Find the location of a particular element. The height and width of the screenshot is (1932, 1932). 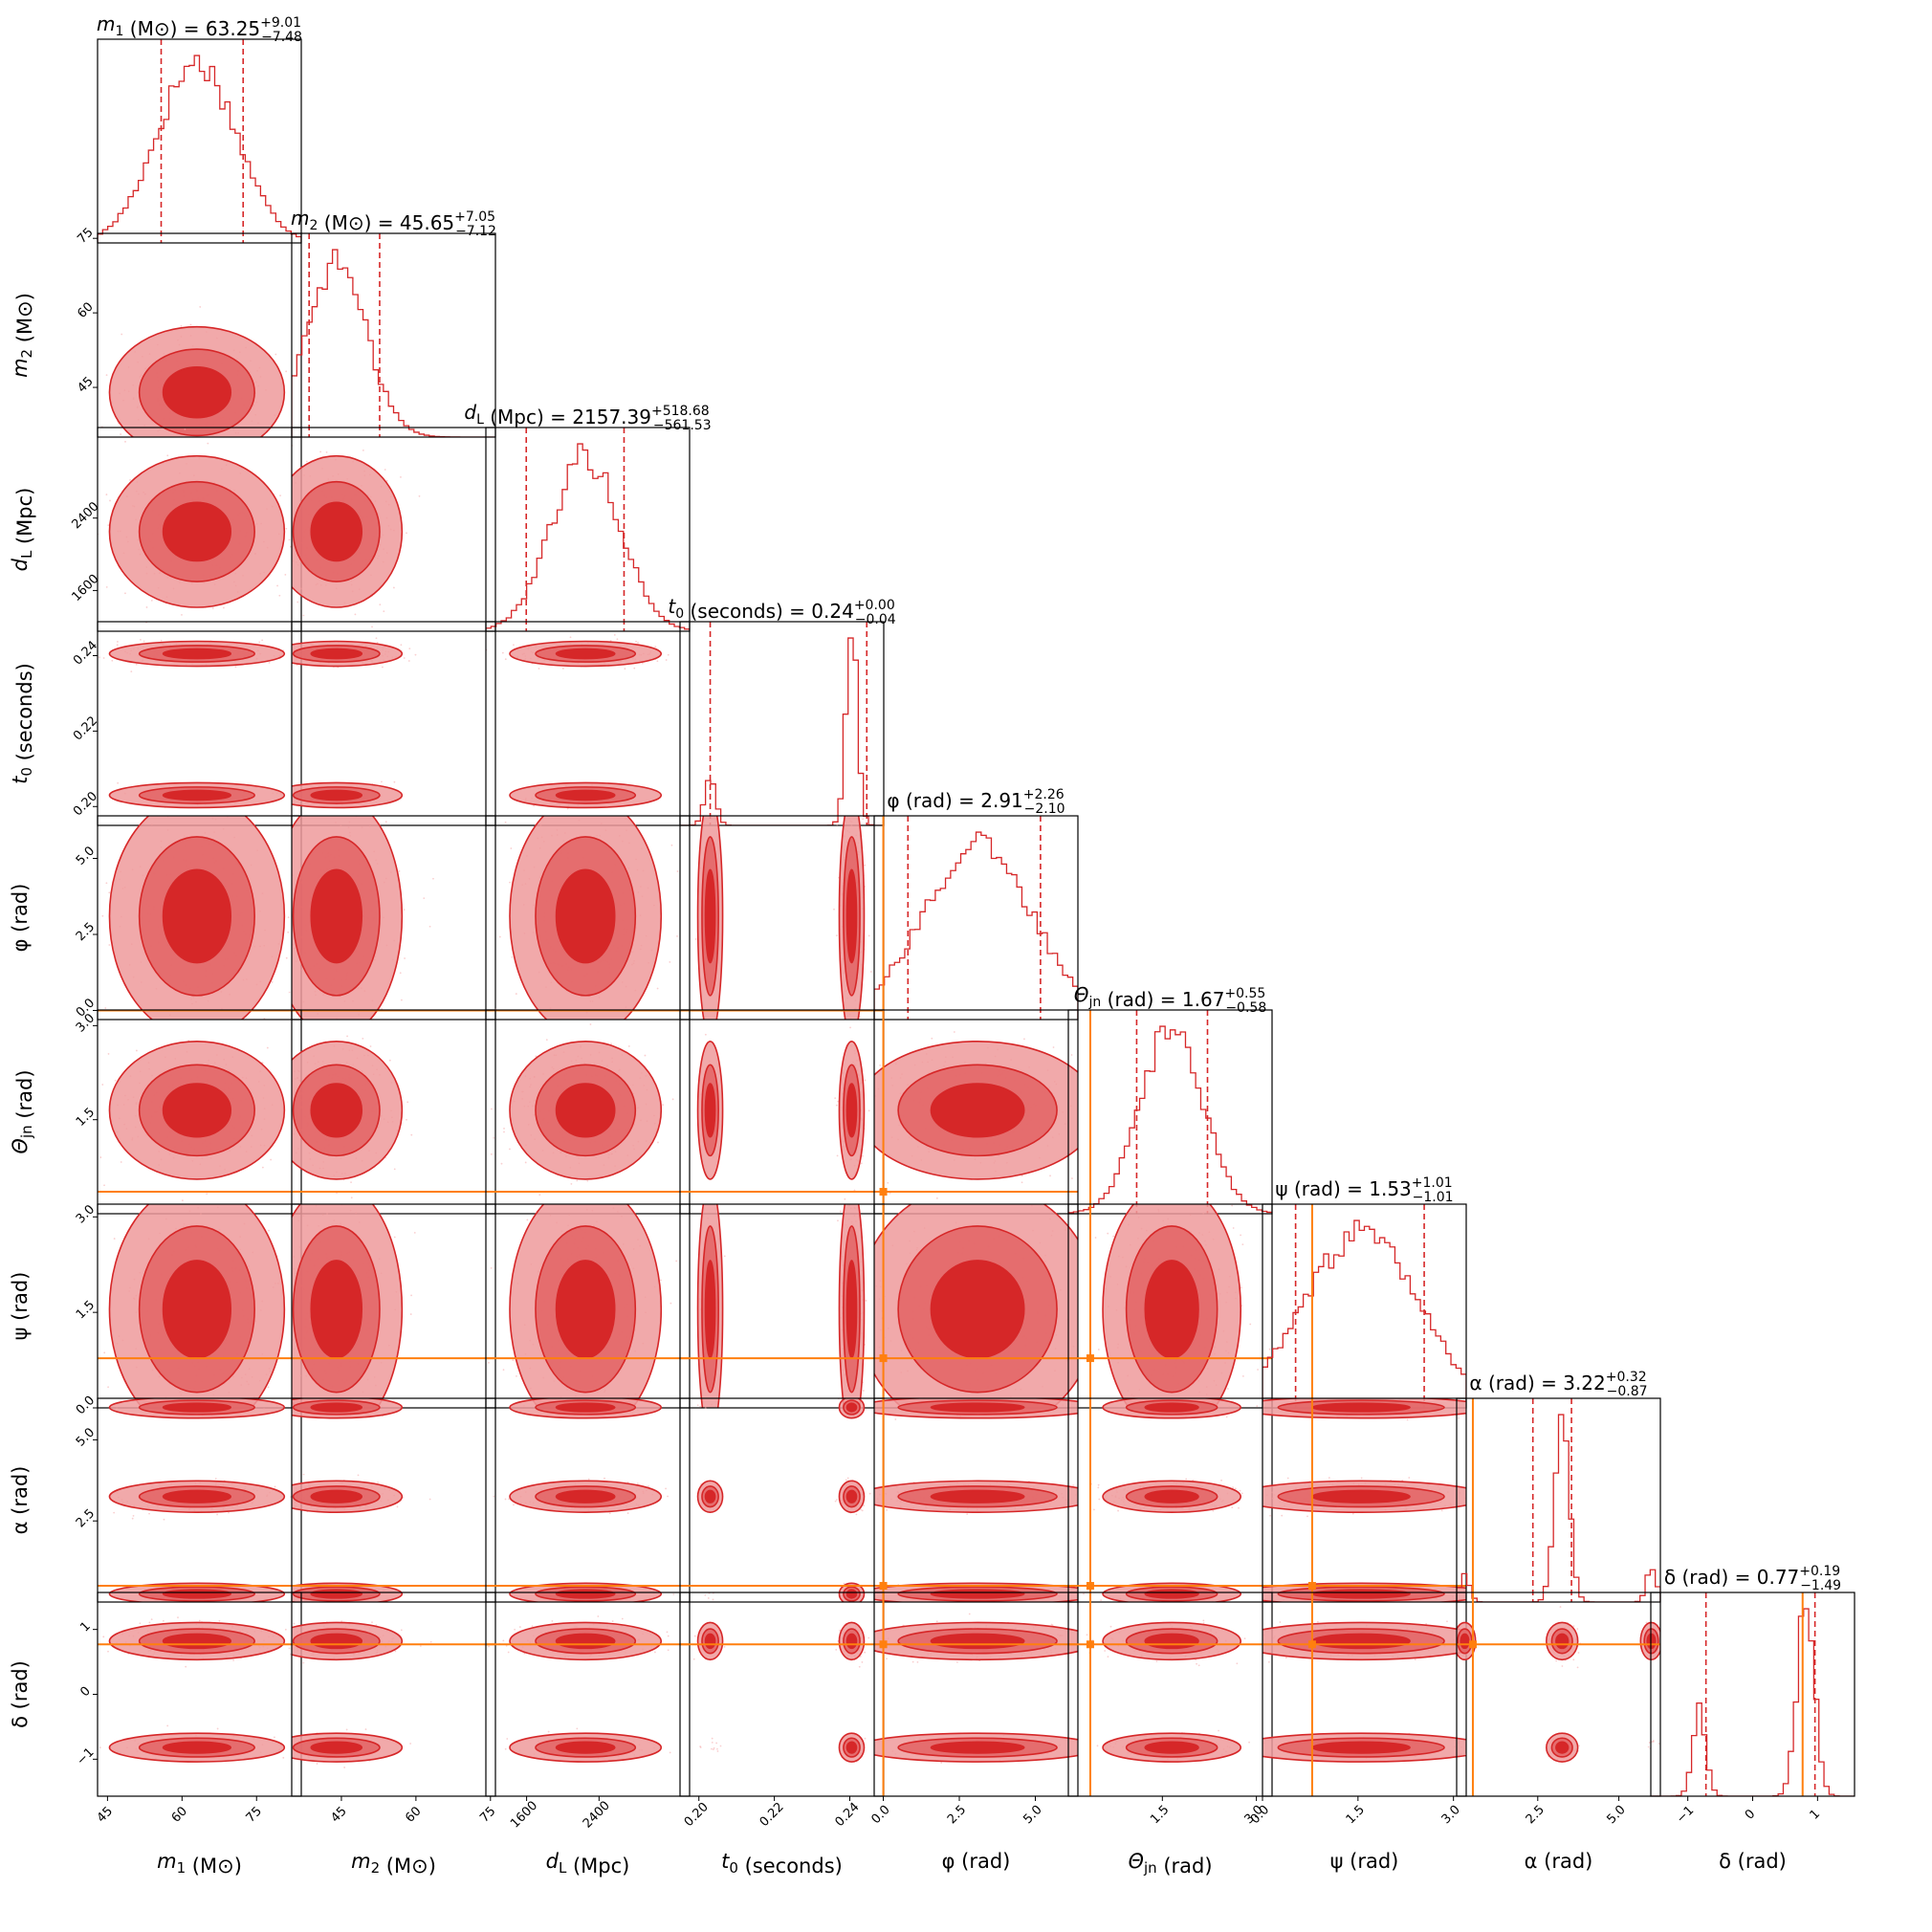

panel-dL: dL (Mpc) = 2157.39+518.68 −561.53 is located at coordinates (588, 516).